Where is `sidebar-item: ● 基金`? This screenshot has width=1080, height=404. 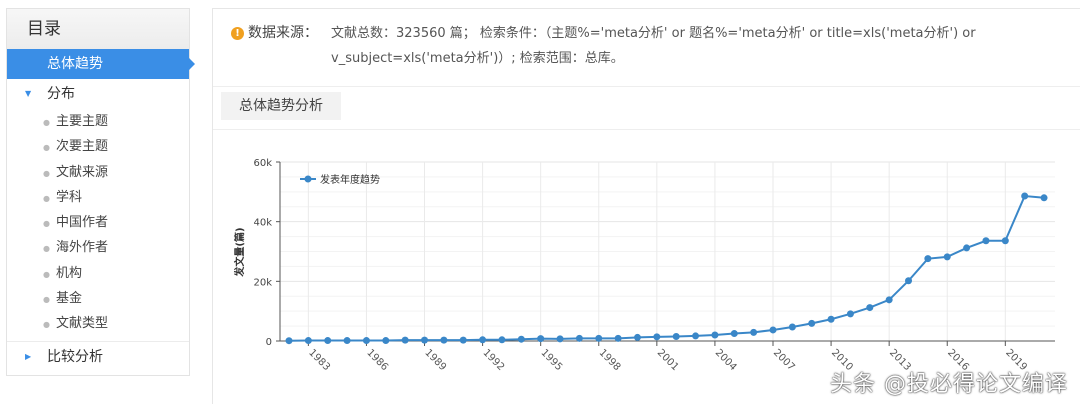 sidebar-item: ● 基金 is located at coordinates (98, 298).